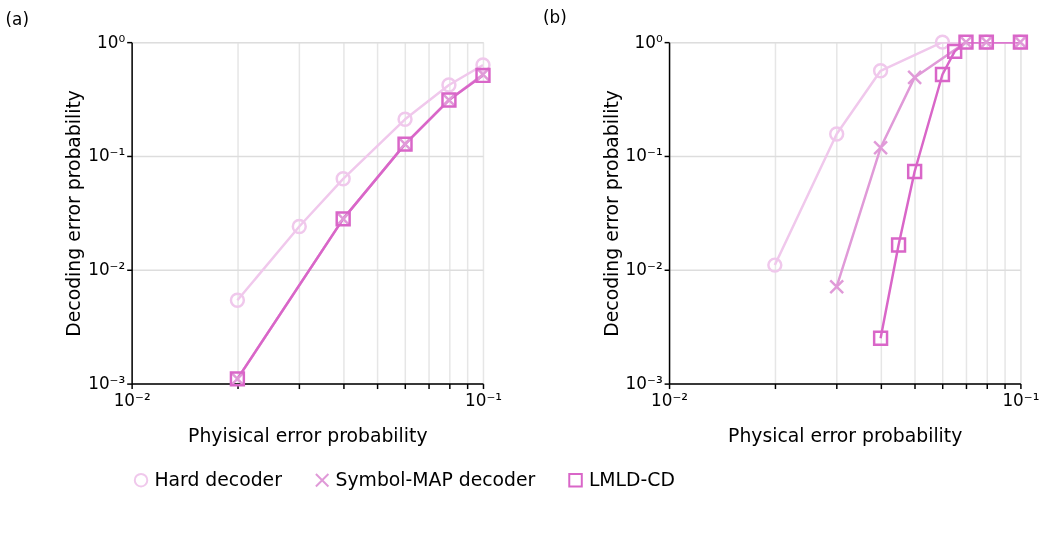  I want to click on legend-label: Hard decoder, so click(218, 480).